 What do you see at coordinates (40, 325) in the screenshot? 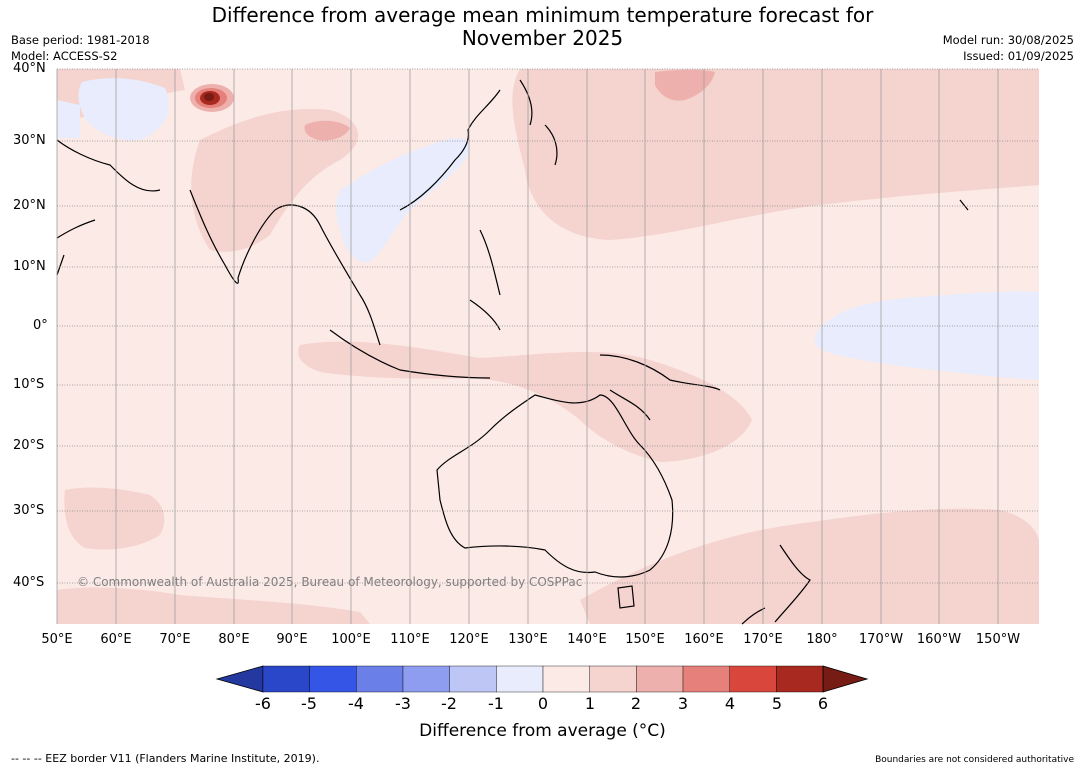
I see `lat-label: 0°` at bounding box center [40, 325].